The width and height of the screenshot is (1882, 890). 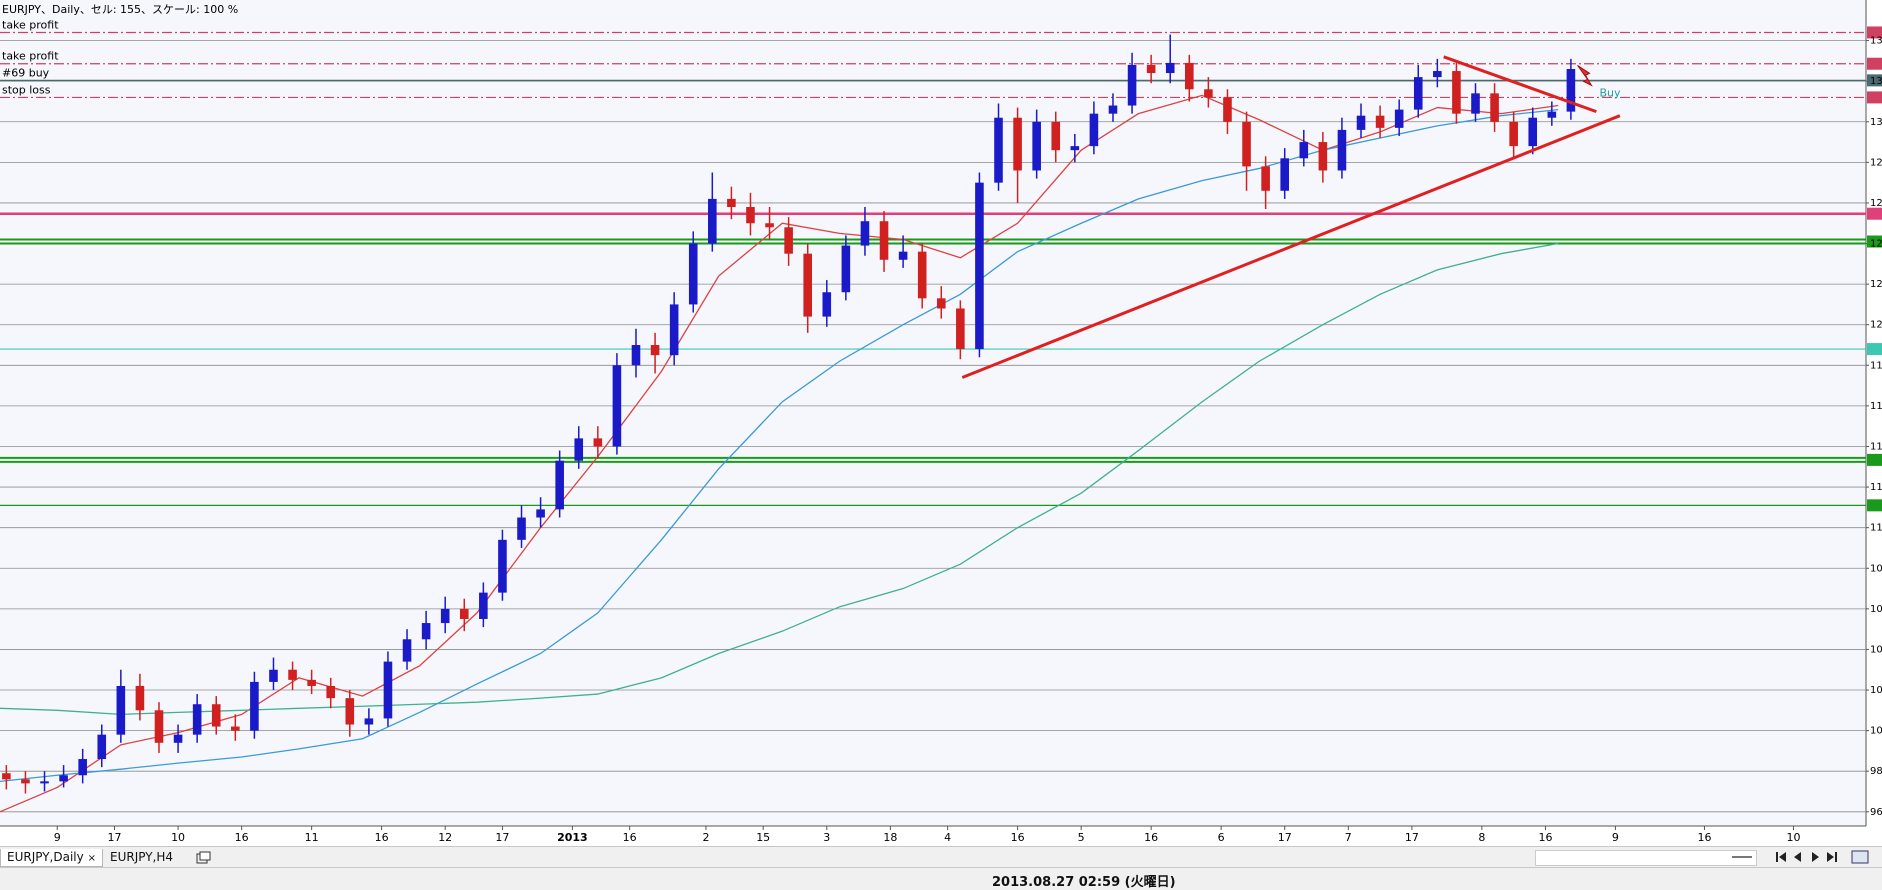 What do you see at coordinates (1876, 609) in the screenshot?
I see `y-tick-label: 106` at bounding box center [1876, 609].